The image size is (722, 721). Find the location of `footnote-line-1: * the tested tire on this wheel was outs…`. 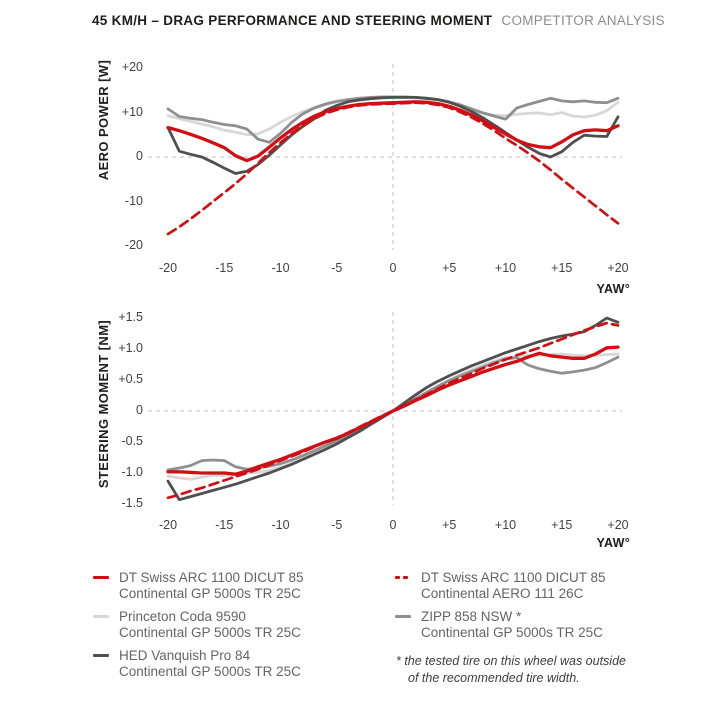

footnote-line-1: * the tested tire on this wheel was outs… is located at coordinates (511, 661).